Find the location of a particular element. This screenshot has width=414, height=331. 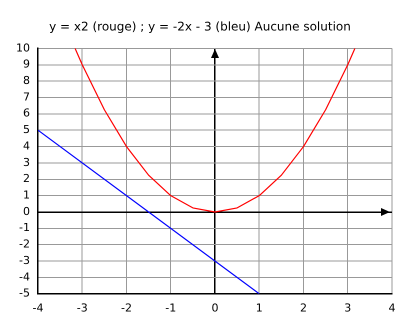

y-tick-label: 0 is located at coordinates (26, 211).